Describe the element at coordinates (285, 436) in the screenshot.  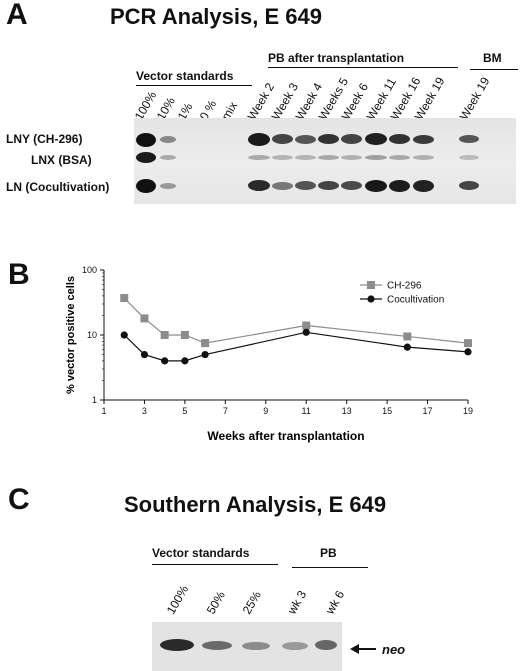
I see `x-axis-label: Weeks after transplantation` at that location.